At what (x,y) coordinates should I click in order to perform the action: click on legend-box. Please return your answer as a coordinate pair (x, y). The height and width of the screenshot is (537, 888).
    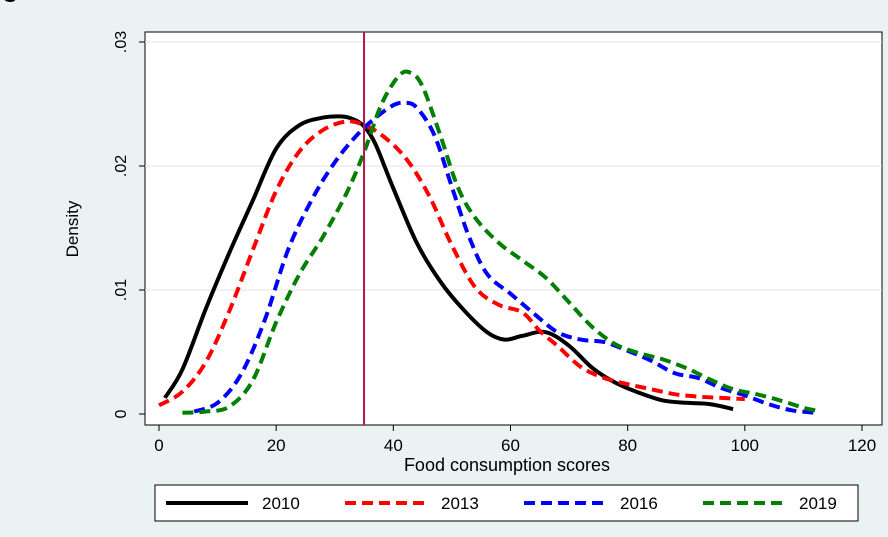
    Looking at the image, I should click on (506, 503).